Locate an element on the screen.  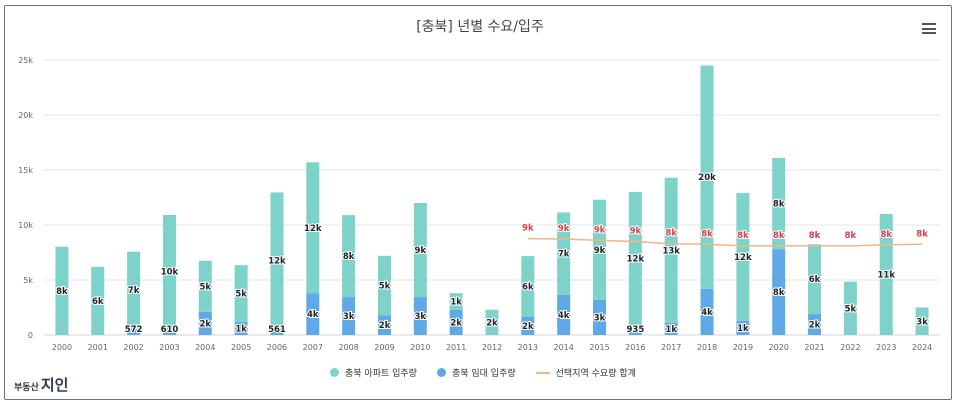
data-label-rental: 610 is located at coordinates (170, 330).